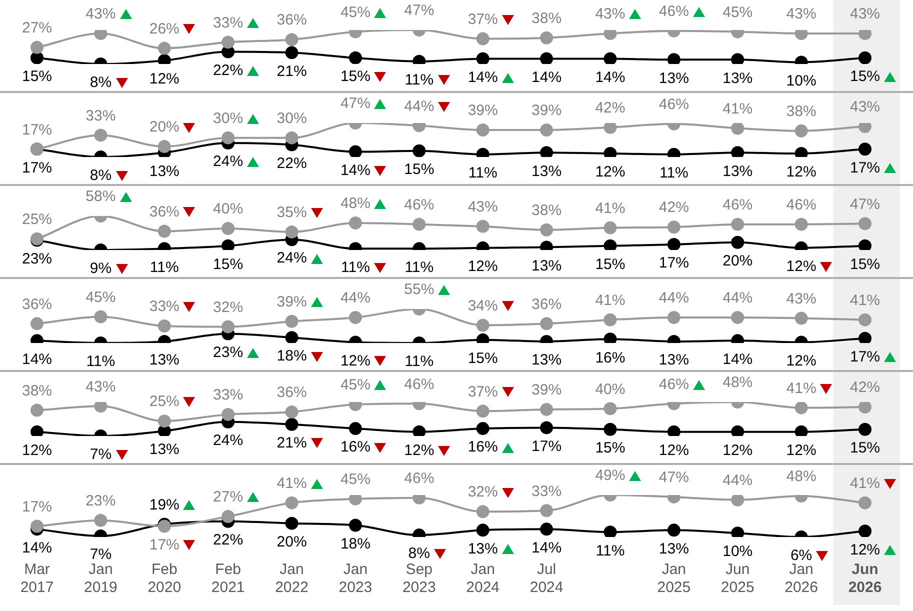 This screenshot has height=611, width=913. Describe the element at coordinates (228, 70) in the screenshot. I see `data-label: 22%` at that location.